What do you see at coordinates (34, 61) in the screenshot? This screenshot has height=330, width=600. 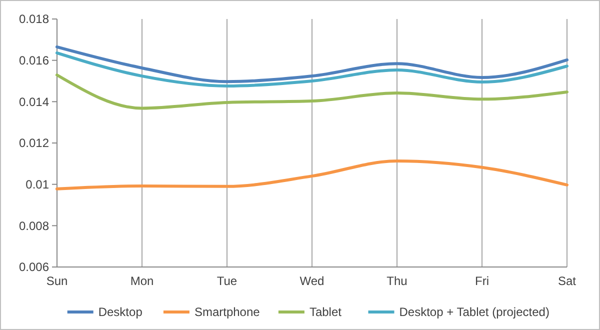 I see `y-tick-label: 0.016` at bounding box center [34, 61].